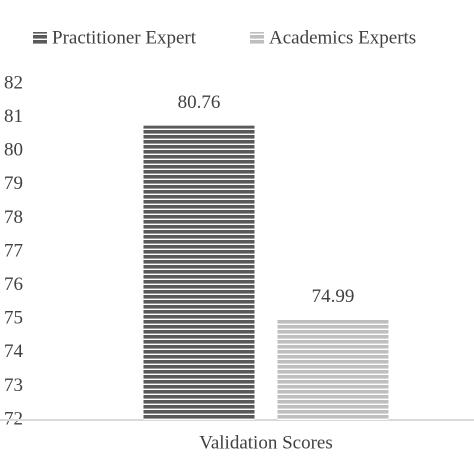 Image resolution: width=474 pixels, height=474 pixels. I want to click on y-tick-label: 72, so click(13, 418).